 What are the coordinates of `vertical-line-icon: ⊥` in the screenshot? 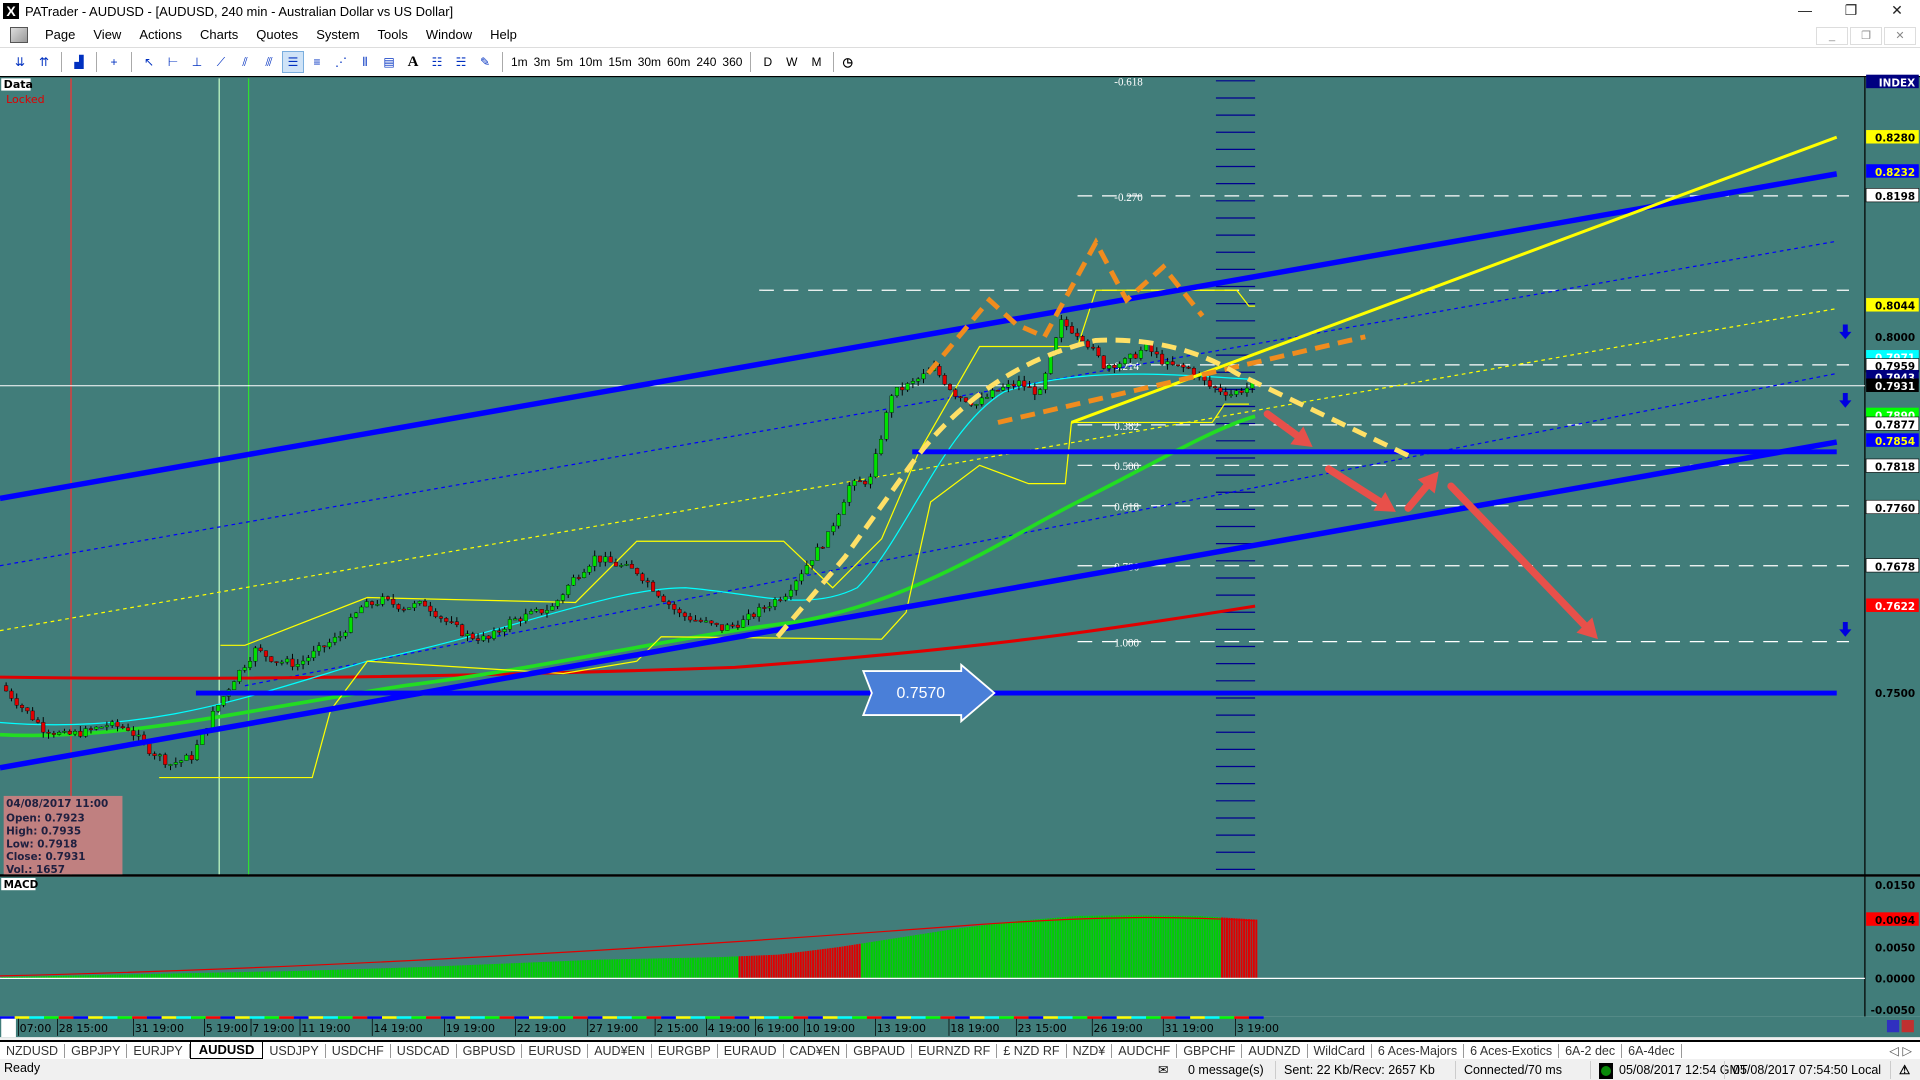 It's located at (197, 62).